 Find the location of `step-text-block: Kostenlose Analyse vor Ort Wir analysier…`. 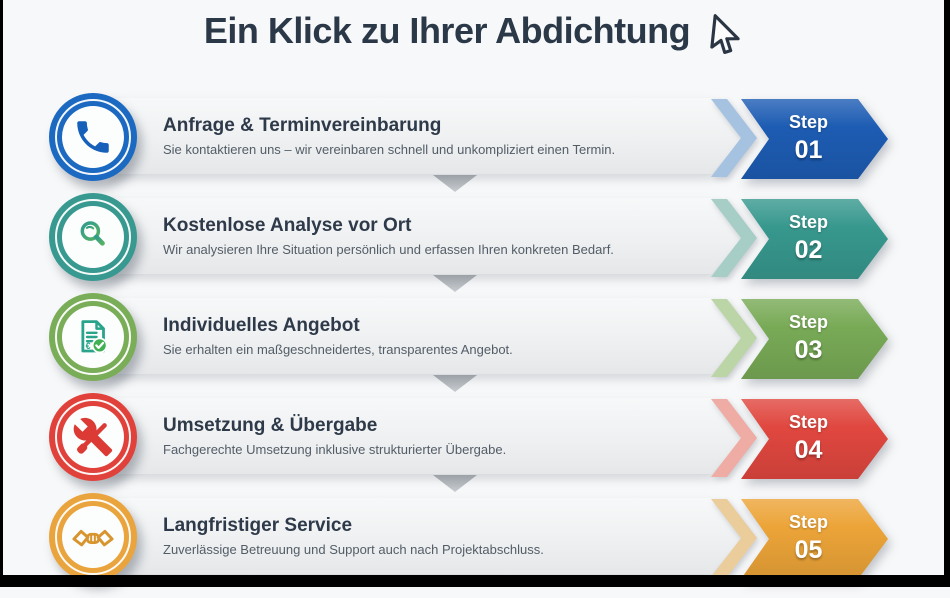

step-text-block: Kostenlose Analyse vor Ort Wir analysier… is located at coordinates (443, 236).